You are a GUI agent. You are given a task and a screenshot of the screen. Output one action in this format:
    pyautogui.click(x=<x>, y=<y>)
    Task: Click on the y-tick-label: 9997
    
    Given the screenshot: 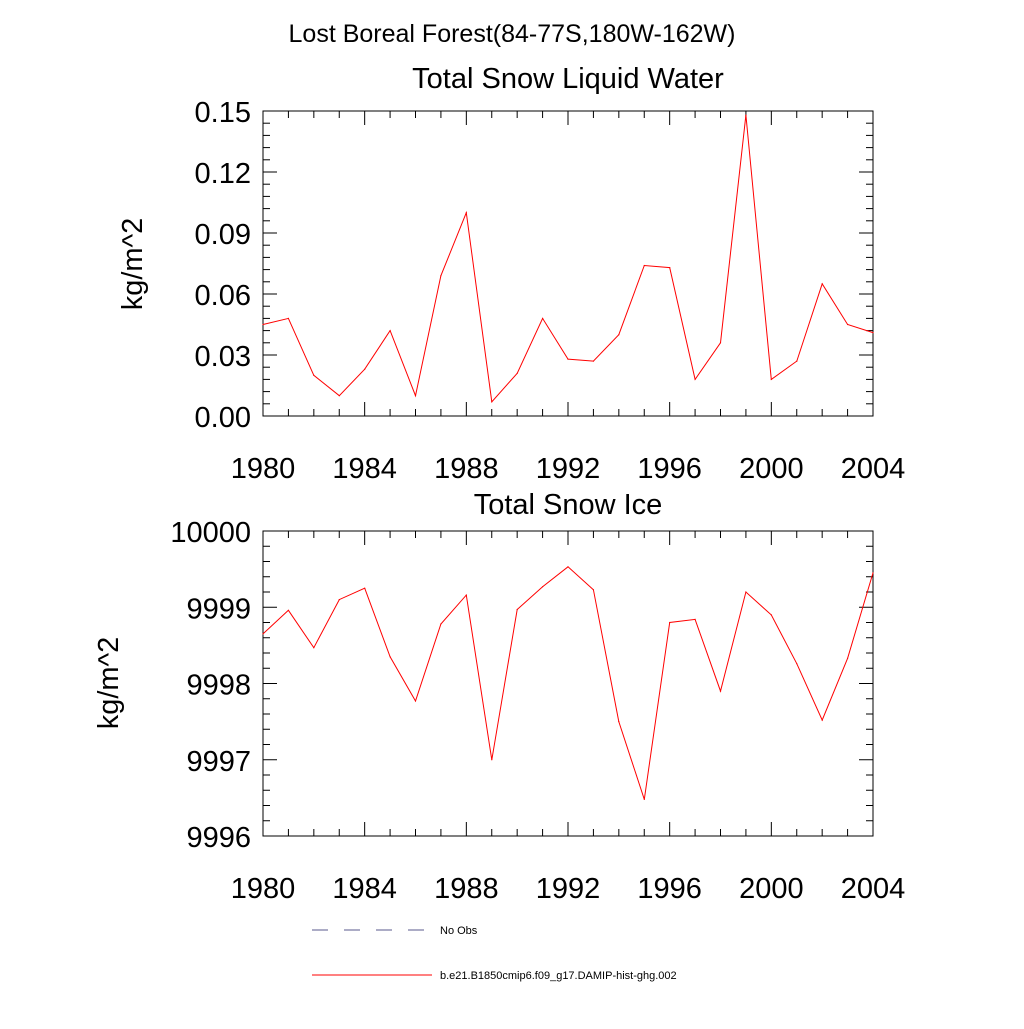 What is the action you would take?
    pyautogui.click(x=218, y=762)
    